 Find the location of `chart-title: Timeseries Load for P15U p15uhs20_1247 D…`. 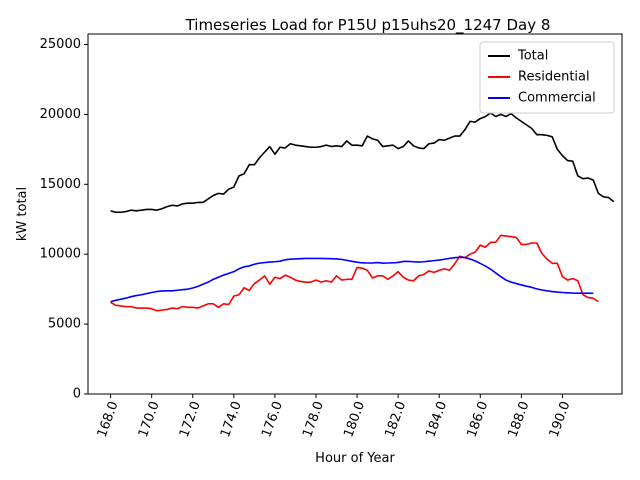

chart-title: Timeseries Load for P15U p15uhs20_1247 D… is located at coordinates (368, 25).